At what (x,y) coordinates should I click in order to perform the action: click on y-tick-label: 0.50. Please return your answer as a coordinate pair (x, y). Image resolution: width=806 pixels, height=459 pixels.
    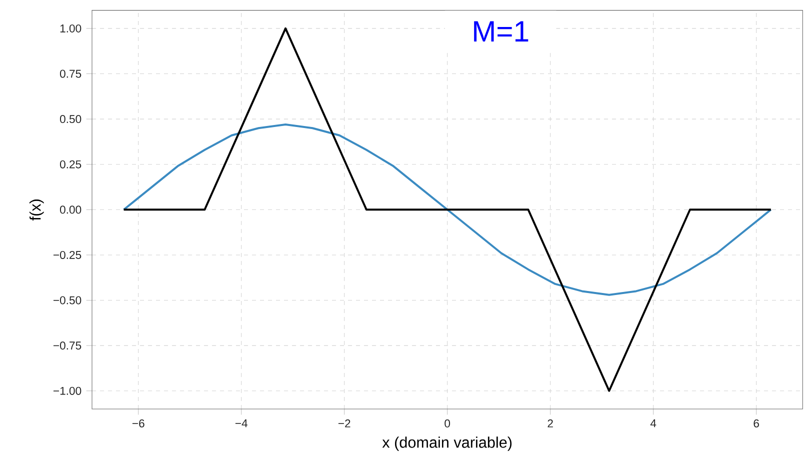
    Looking at the image, I should click on (71, 119).